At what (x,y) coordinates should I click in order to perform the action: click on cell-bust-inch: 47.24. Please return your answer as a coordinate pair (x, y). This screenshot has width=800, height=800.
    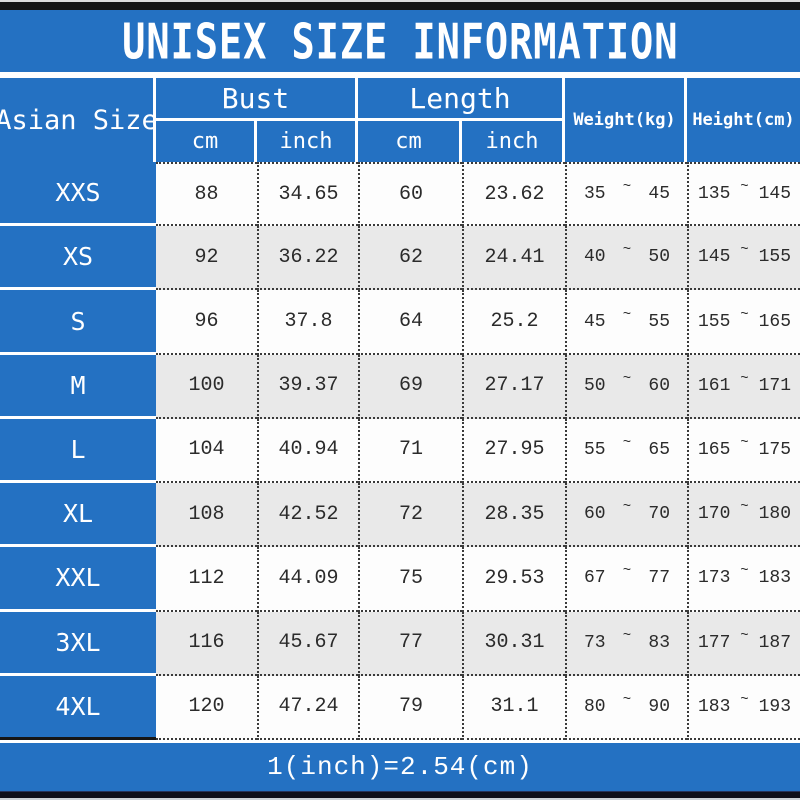
    Looking at the image, I should click on (307, 707).